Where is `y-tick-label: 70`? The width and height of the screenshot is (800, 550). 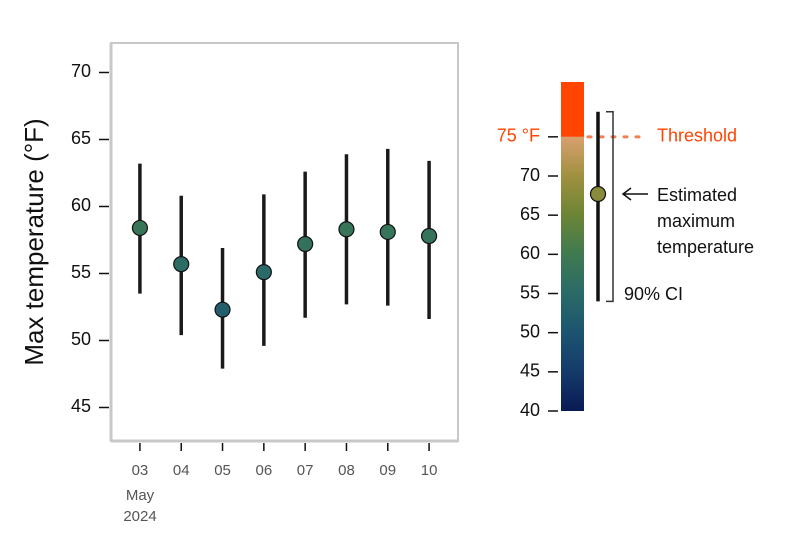
y-tick-label: 70 is located at coordinates (81, 71).